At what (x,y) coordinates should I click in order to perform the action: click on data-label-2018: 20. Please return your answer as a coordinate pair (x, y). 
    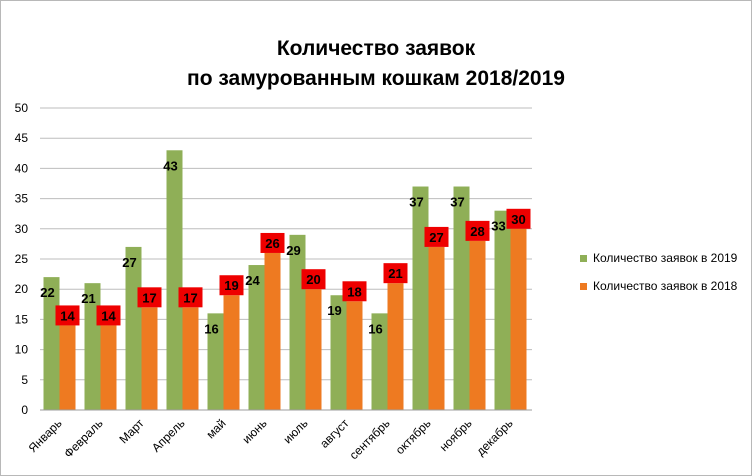
    Looking at the image, I should click on (313, 279).